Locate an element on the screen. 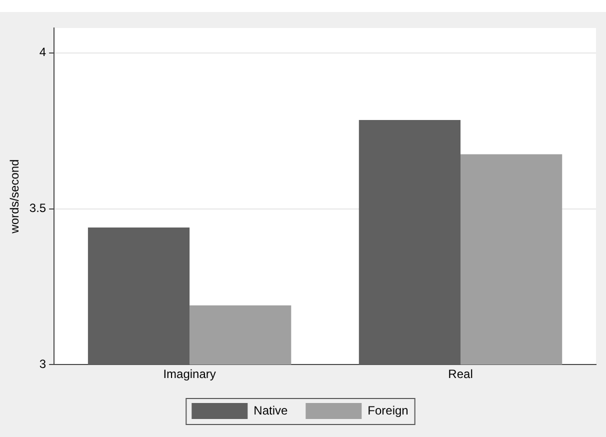 The height and width of the screenshot is (437, 606). x-tick-label: Imaginary is located at coordinates (189, 374).